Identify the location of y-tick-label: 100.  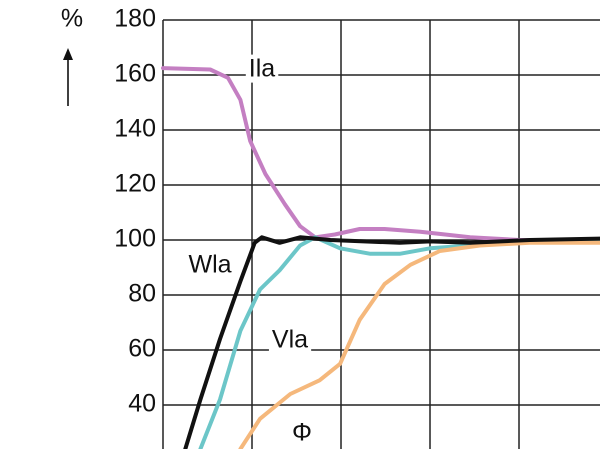
(135, 239).